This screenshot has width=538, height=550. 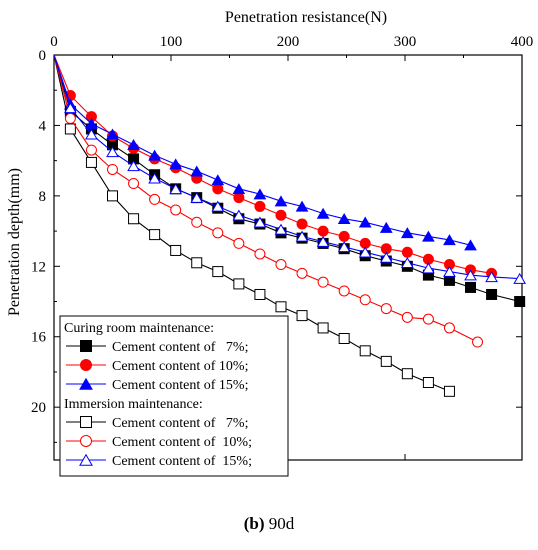 I want to click on legend-label-3: Cement content of 7%;, so click(x=180, y=423).